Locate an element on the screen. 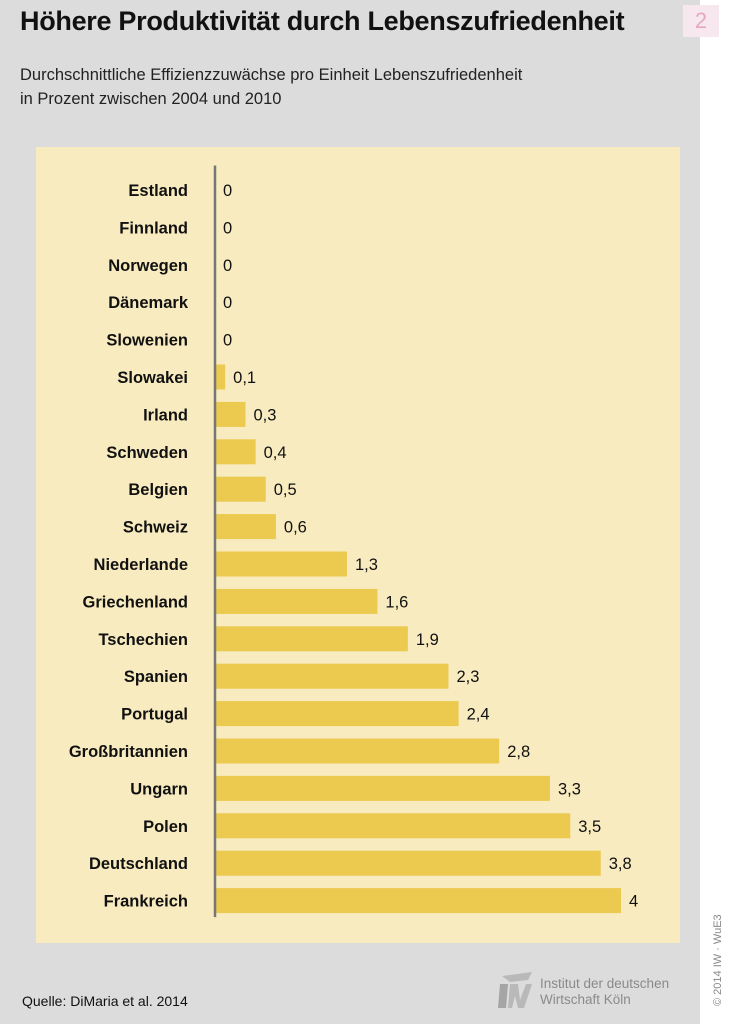 This screenshot has height=1024, width=731. category-label: Slowenien is located at coordinates (147, 341).